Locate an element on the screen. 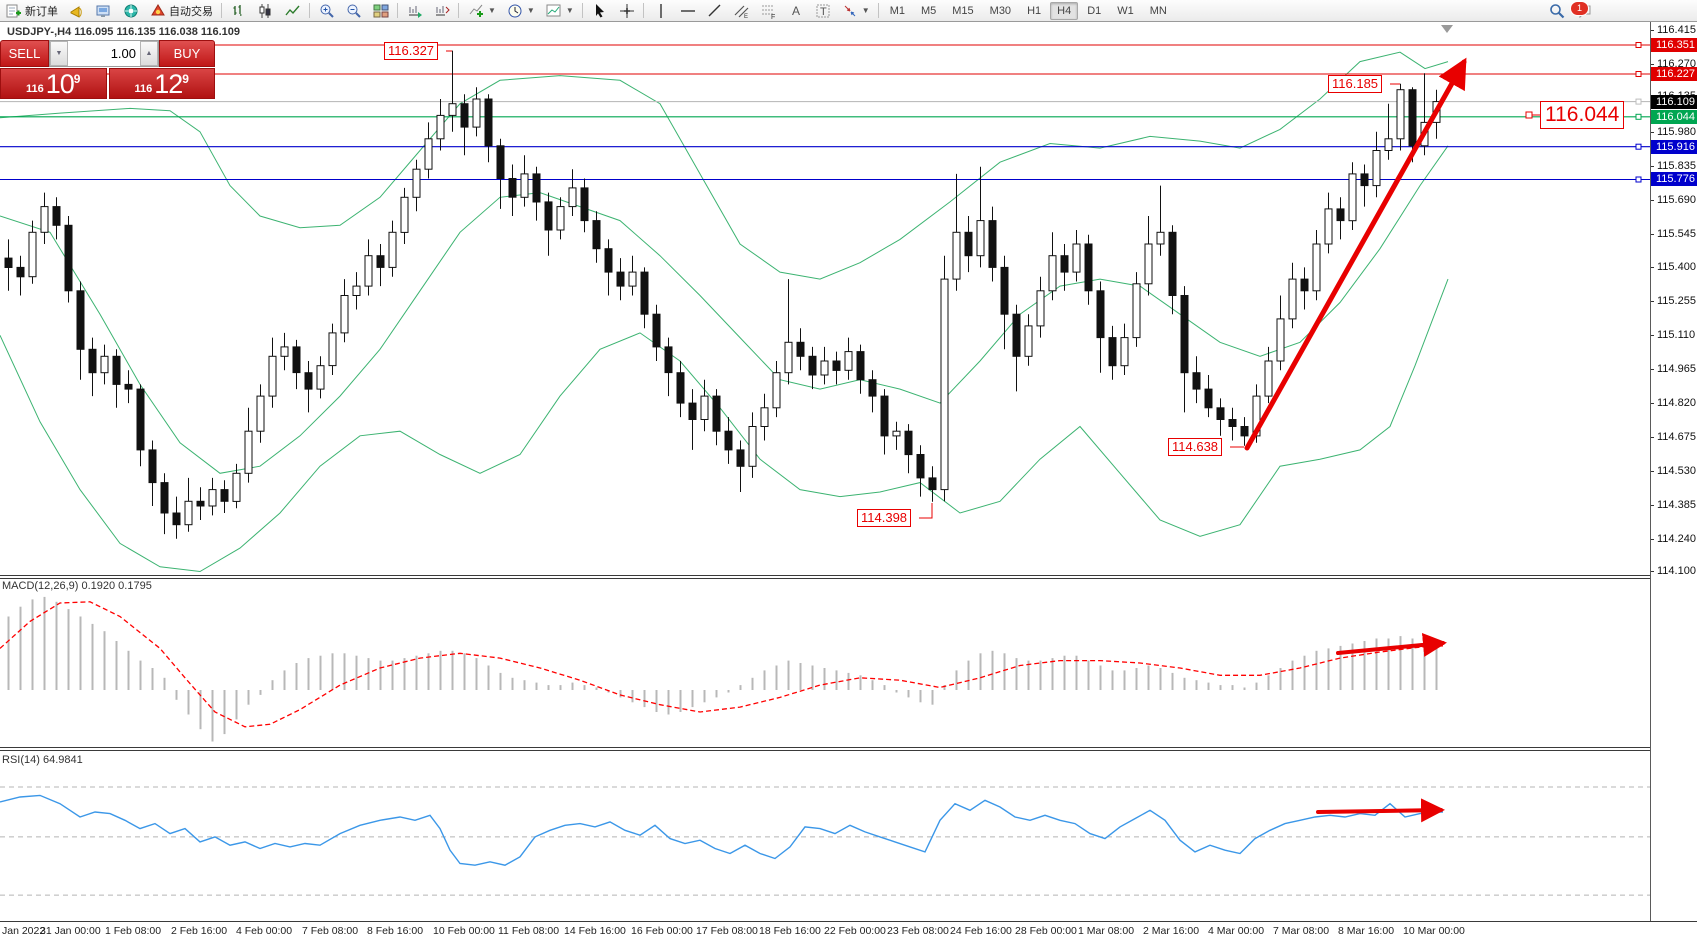 This screenshot has height=936, width=1697. volume-decrease-button: ▼ is located at coordinates (59, 53).